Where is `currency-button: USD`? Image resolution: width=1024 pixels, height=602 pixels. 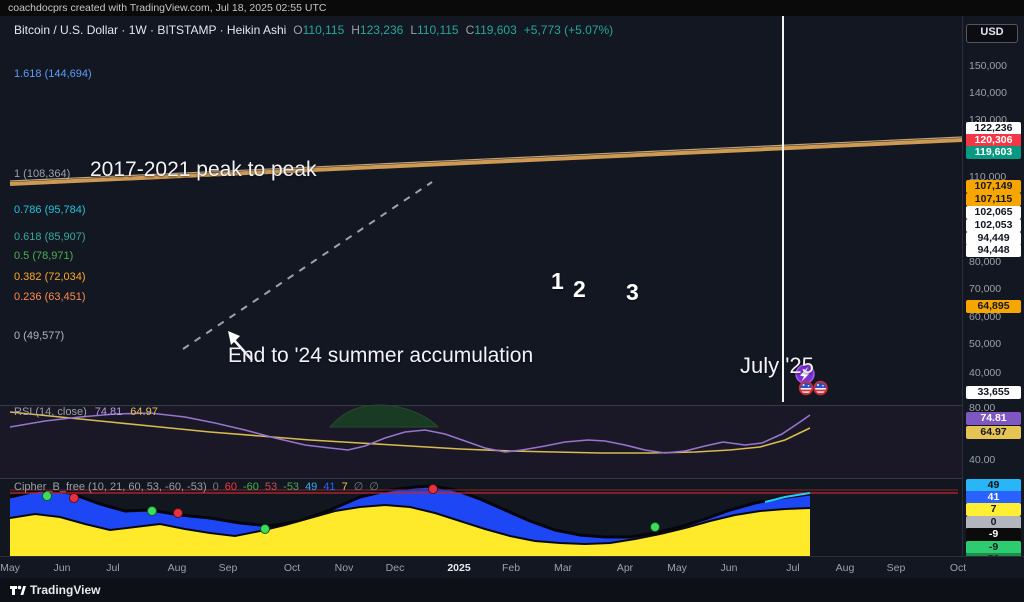
currency-button: USD is located at coordinates (992, 33).